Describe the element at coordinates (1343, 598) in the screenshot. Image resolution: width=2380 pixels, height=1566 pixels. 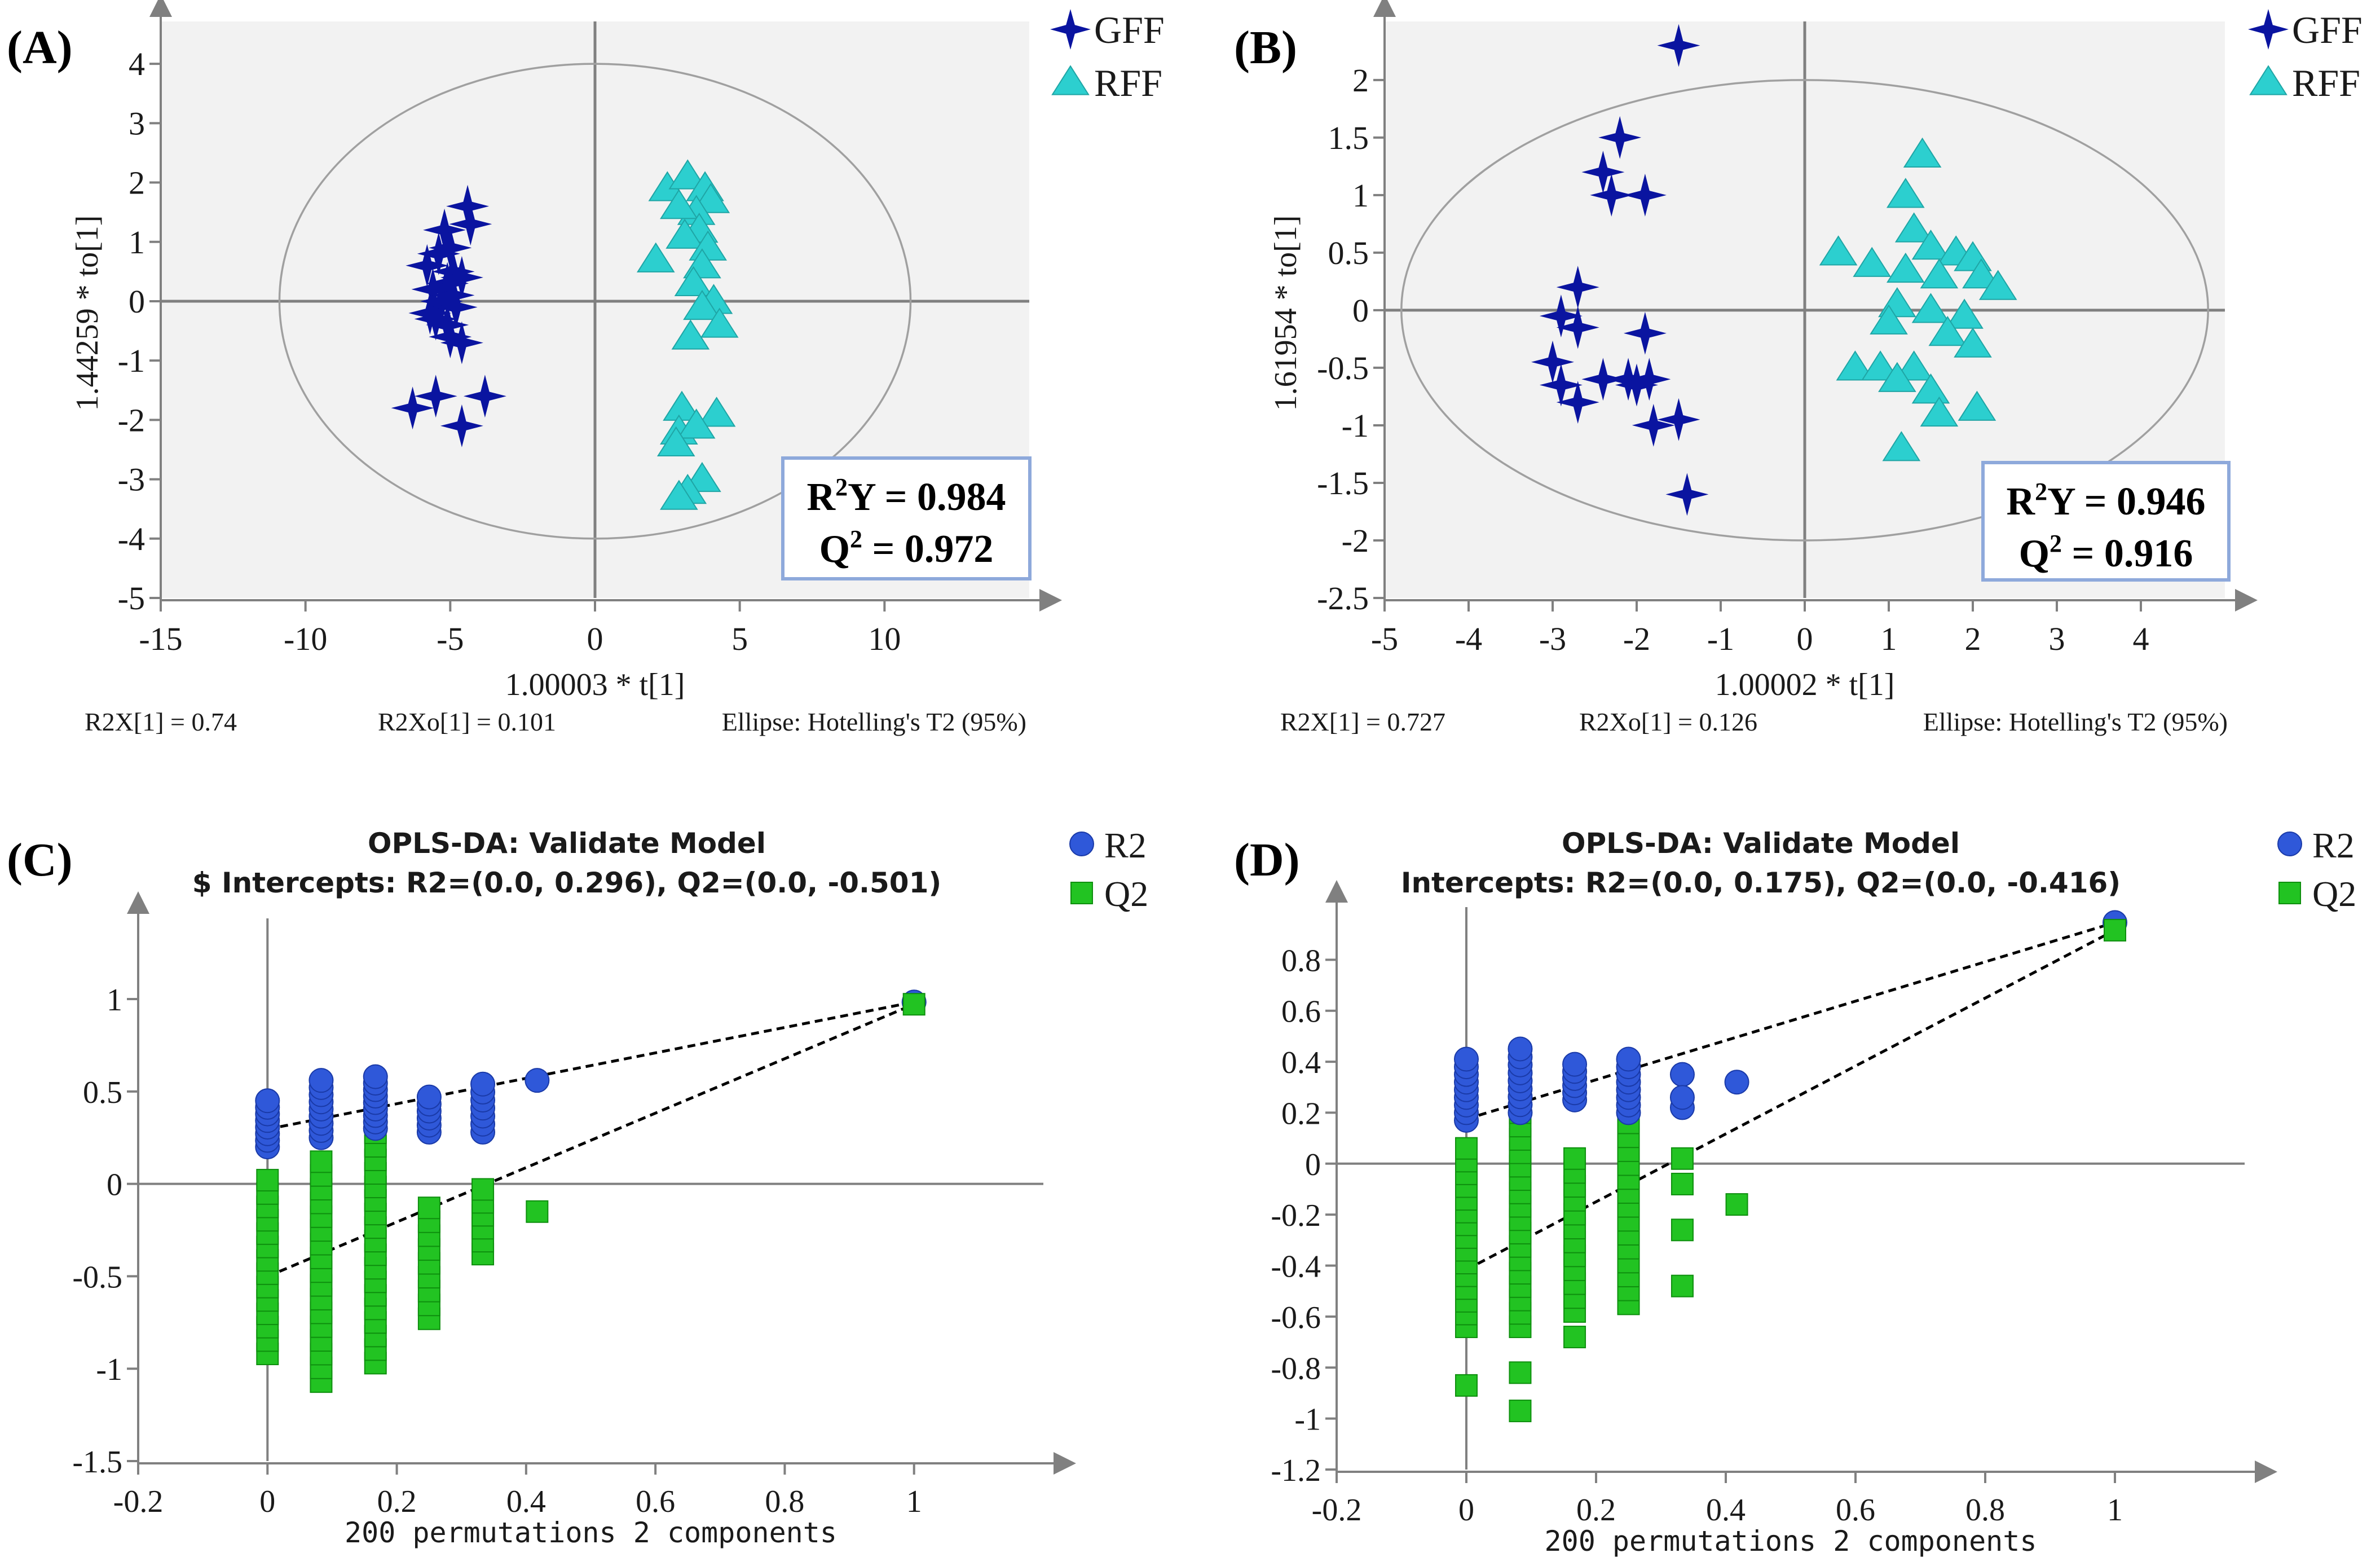
I see `y-tick-label: -2.5` at that location.